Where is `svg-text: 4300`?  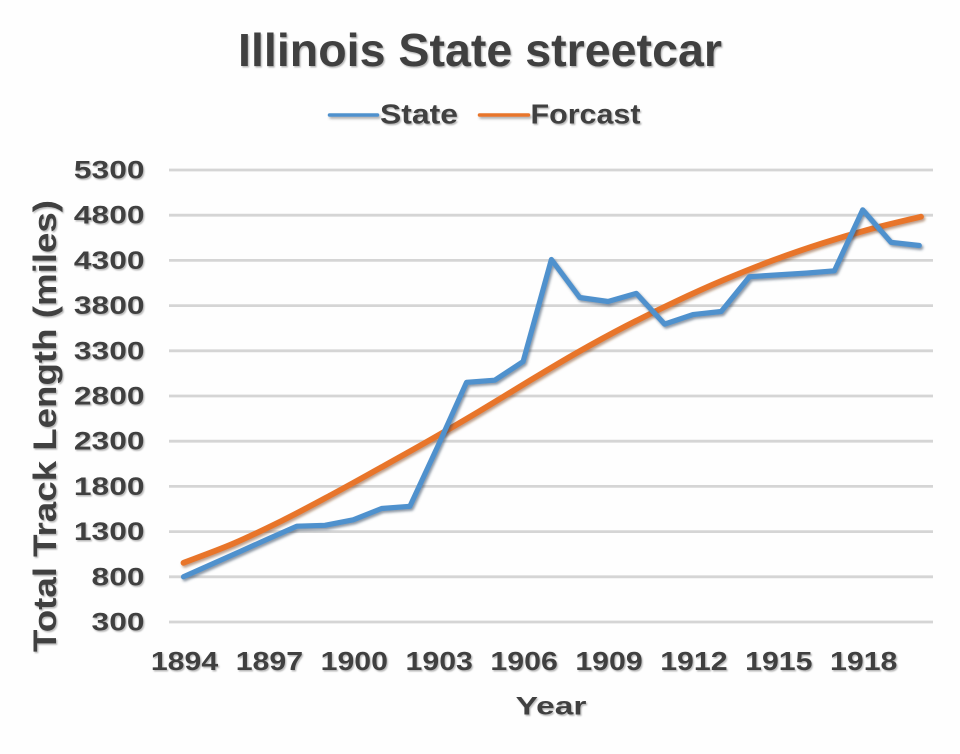
svg-text: 4300 is located at coordinates (109, 261).